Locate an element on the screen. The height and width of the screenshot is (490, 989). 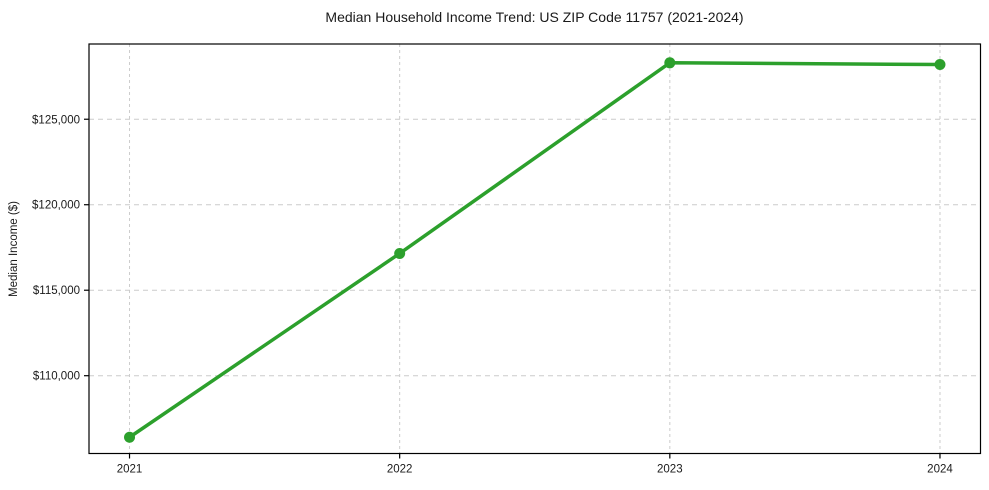
x-tick-label: 2024 is located at coordinates (940, 470).